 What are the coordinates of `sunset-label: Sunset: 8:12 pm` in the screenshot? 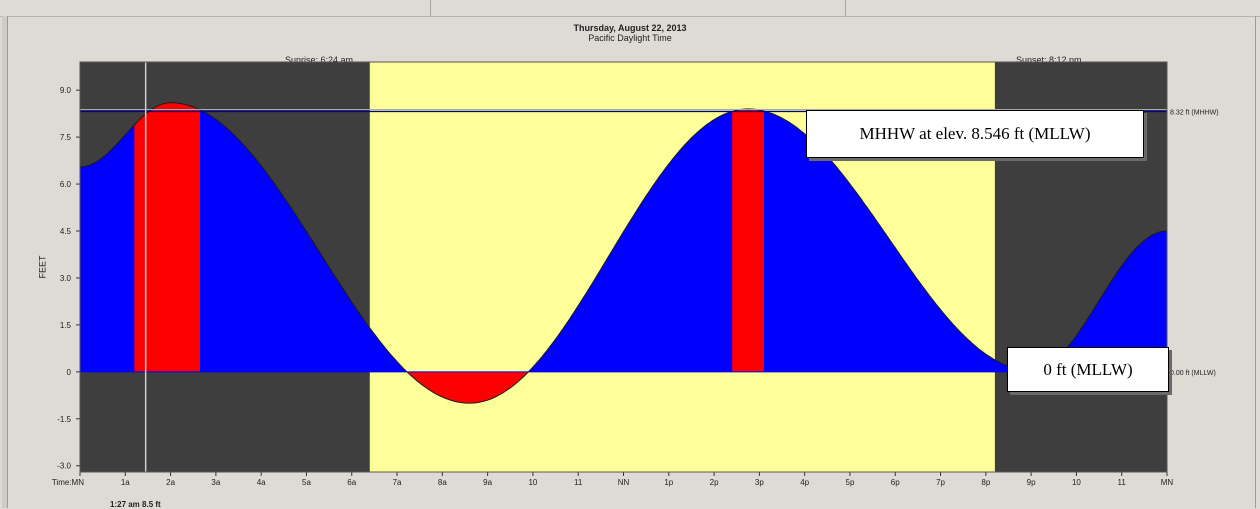 It's located at (1049, 60).